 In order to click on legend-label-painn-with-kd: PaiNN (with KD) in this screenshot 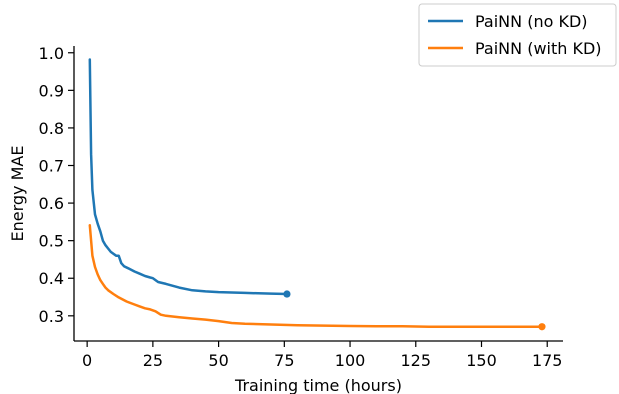, I will do `click(538, 48)`.